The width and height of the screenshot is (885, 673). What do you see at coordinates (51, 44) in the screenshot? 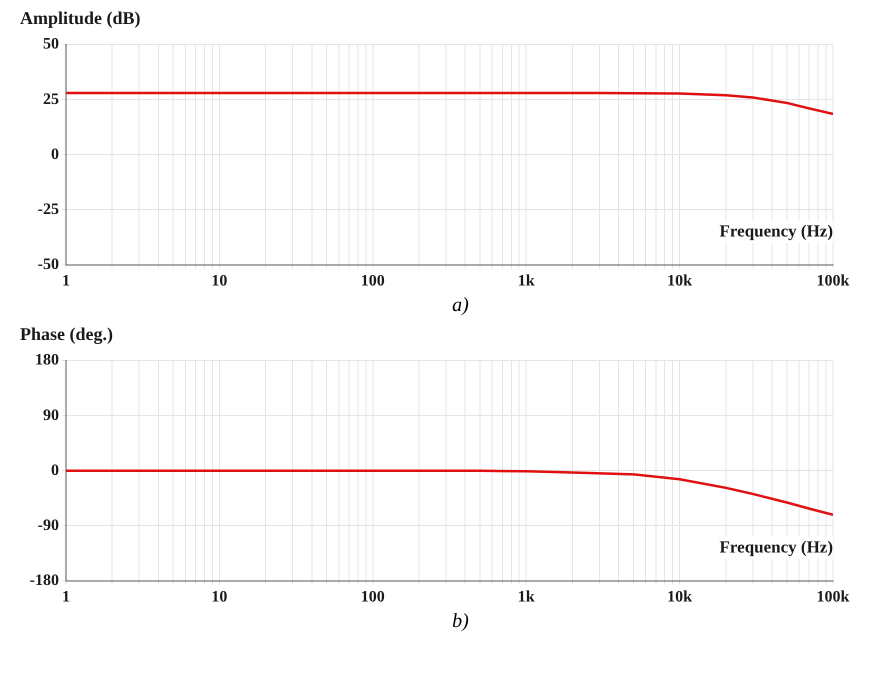
I see `y-tick-label: 50` at bounding box center [51, 44].